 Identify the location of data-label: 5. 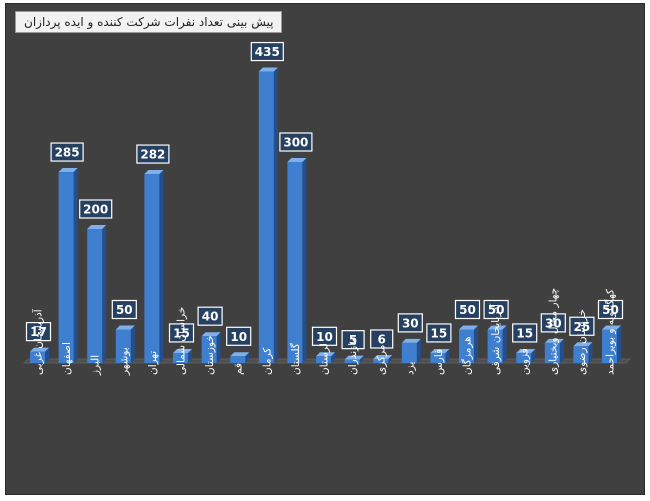
(353, 340).